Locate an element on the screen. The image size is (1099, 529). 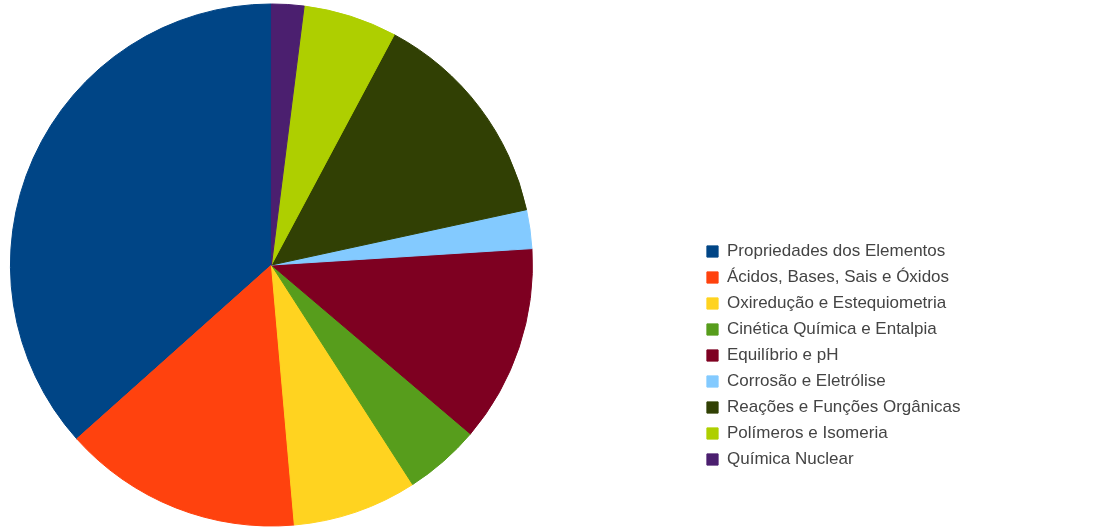
legend-label: Cinética Química e Entalpia is located at coordinates (832, 329).